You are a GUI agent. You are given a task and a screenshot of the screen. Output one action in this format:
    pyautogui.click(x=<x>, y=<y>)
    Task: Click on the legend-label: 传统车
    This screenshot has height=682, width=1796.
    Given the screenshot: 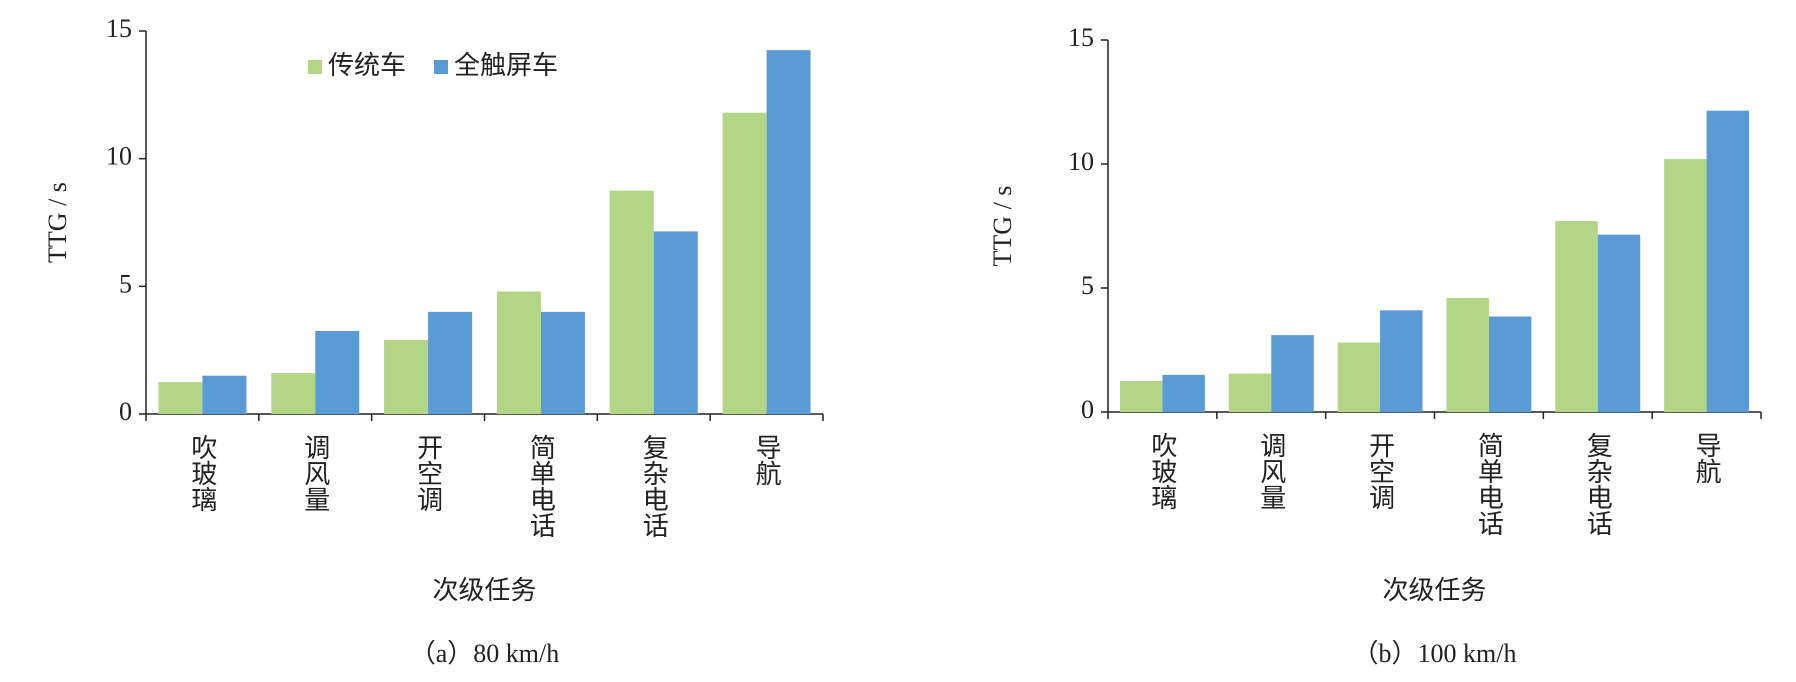 What is the action you would take?
    pyautogui.click(x=367, y=65)
    